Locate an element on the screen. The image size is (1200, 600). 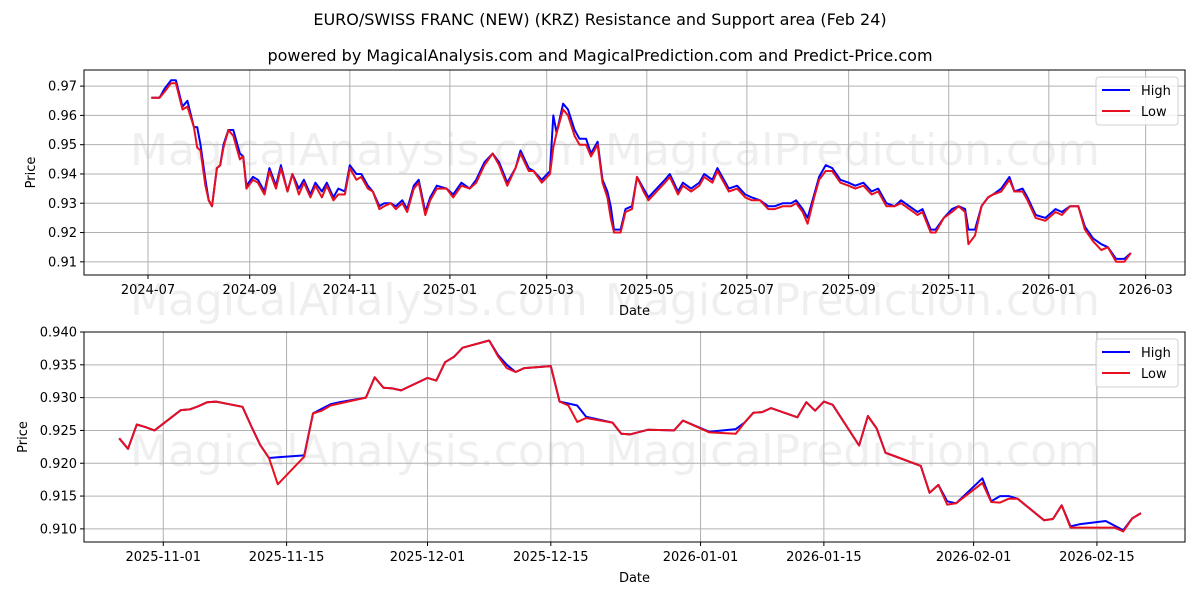
x-tick-label: 2026-01-01 is located at coordinates (701, 557).